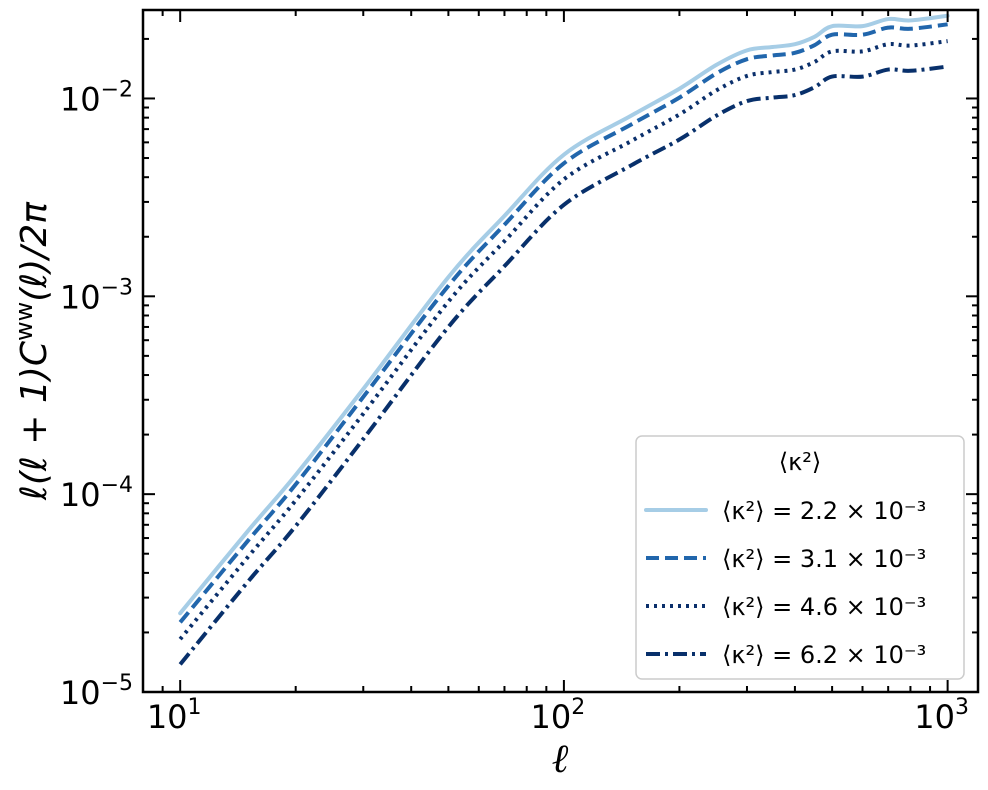 The image size is (988, 790). What do you see at coordinates (800, 462) in the screenshot?
I see `legend-title: ⟨κ²⟩` at bounding box center [800, 462].